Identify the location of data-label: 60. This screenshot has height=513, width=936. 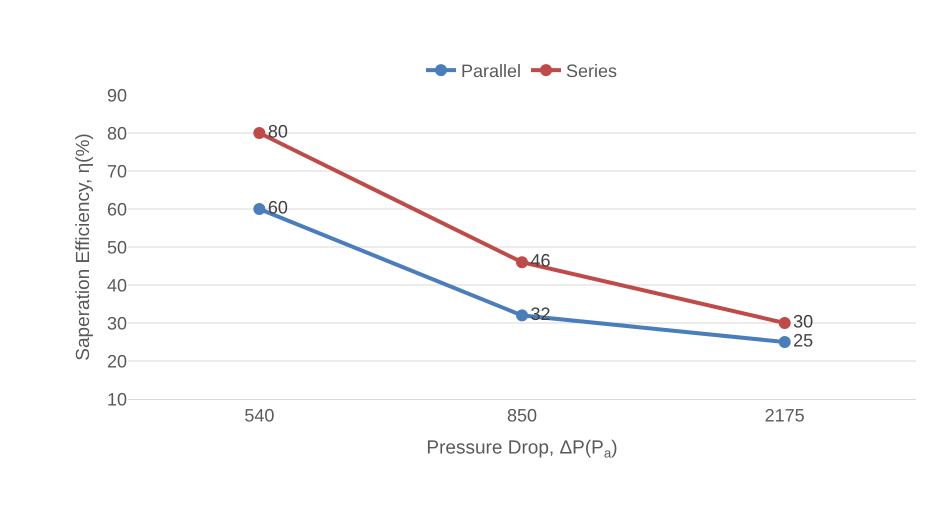
(278, 208).